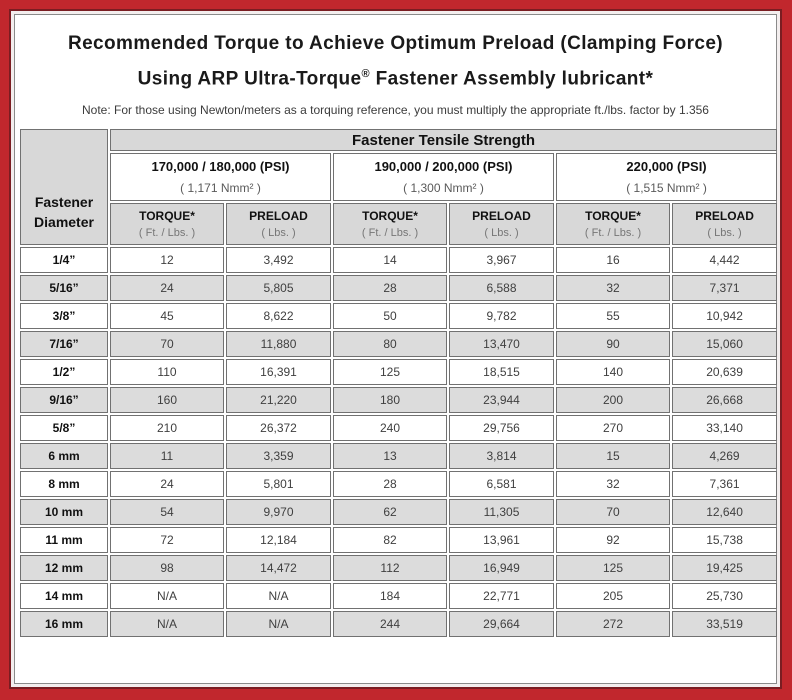  Describe the element at coordinates (278, 260) in the screenshot. I see `preload-cell-1: 3,492` at that location.